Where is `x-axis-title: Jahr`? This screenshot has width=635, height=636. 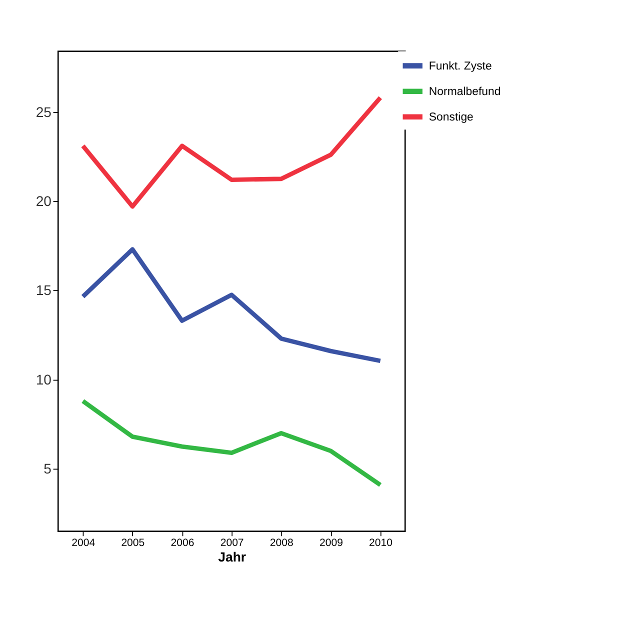 x-axis-title: Jahr is located at coordinates (232, 557).